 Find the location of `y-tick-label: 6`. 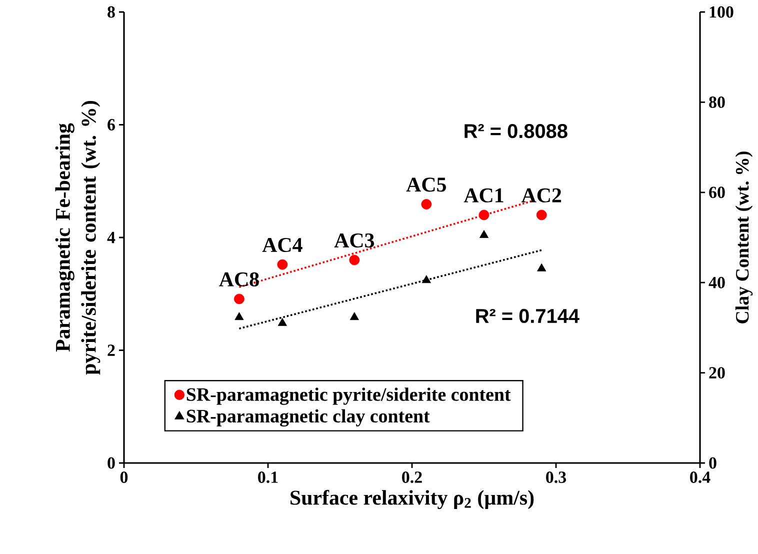

y-tick-label: 6 is located at coordinates (111, 124).